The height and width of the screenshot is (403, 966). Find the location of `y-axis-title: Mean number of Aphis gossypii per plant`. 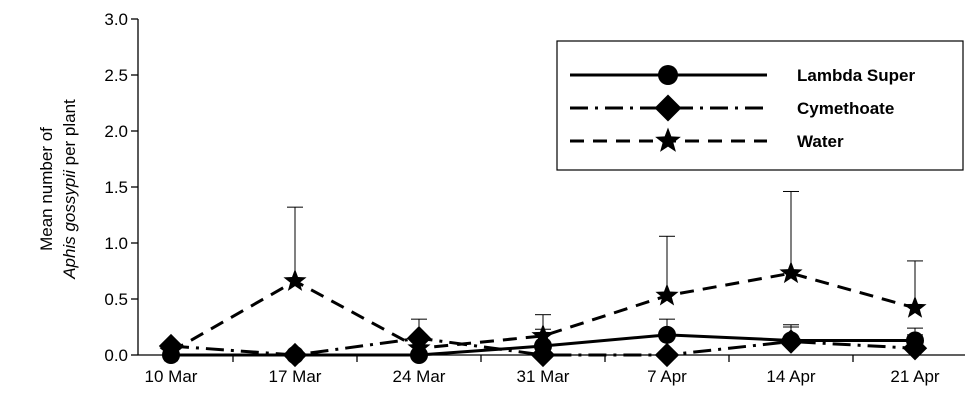

y-axis-title: Mean number of Aphis gossypii per plant is located at coordinates (58, 189).